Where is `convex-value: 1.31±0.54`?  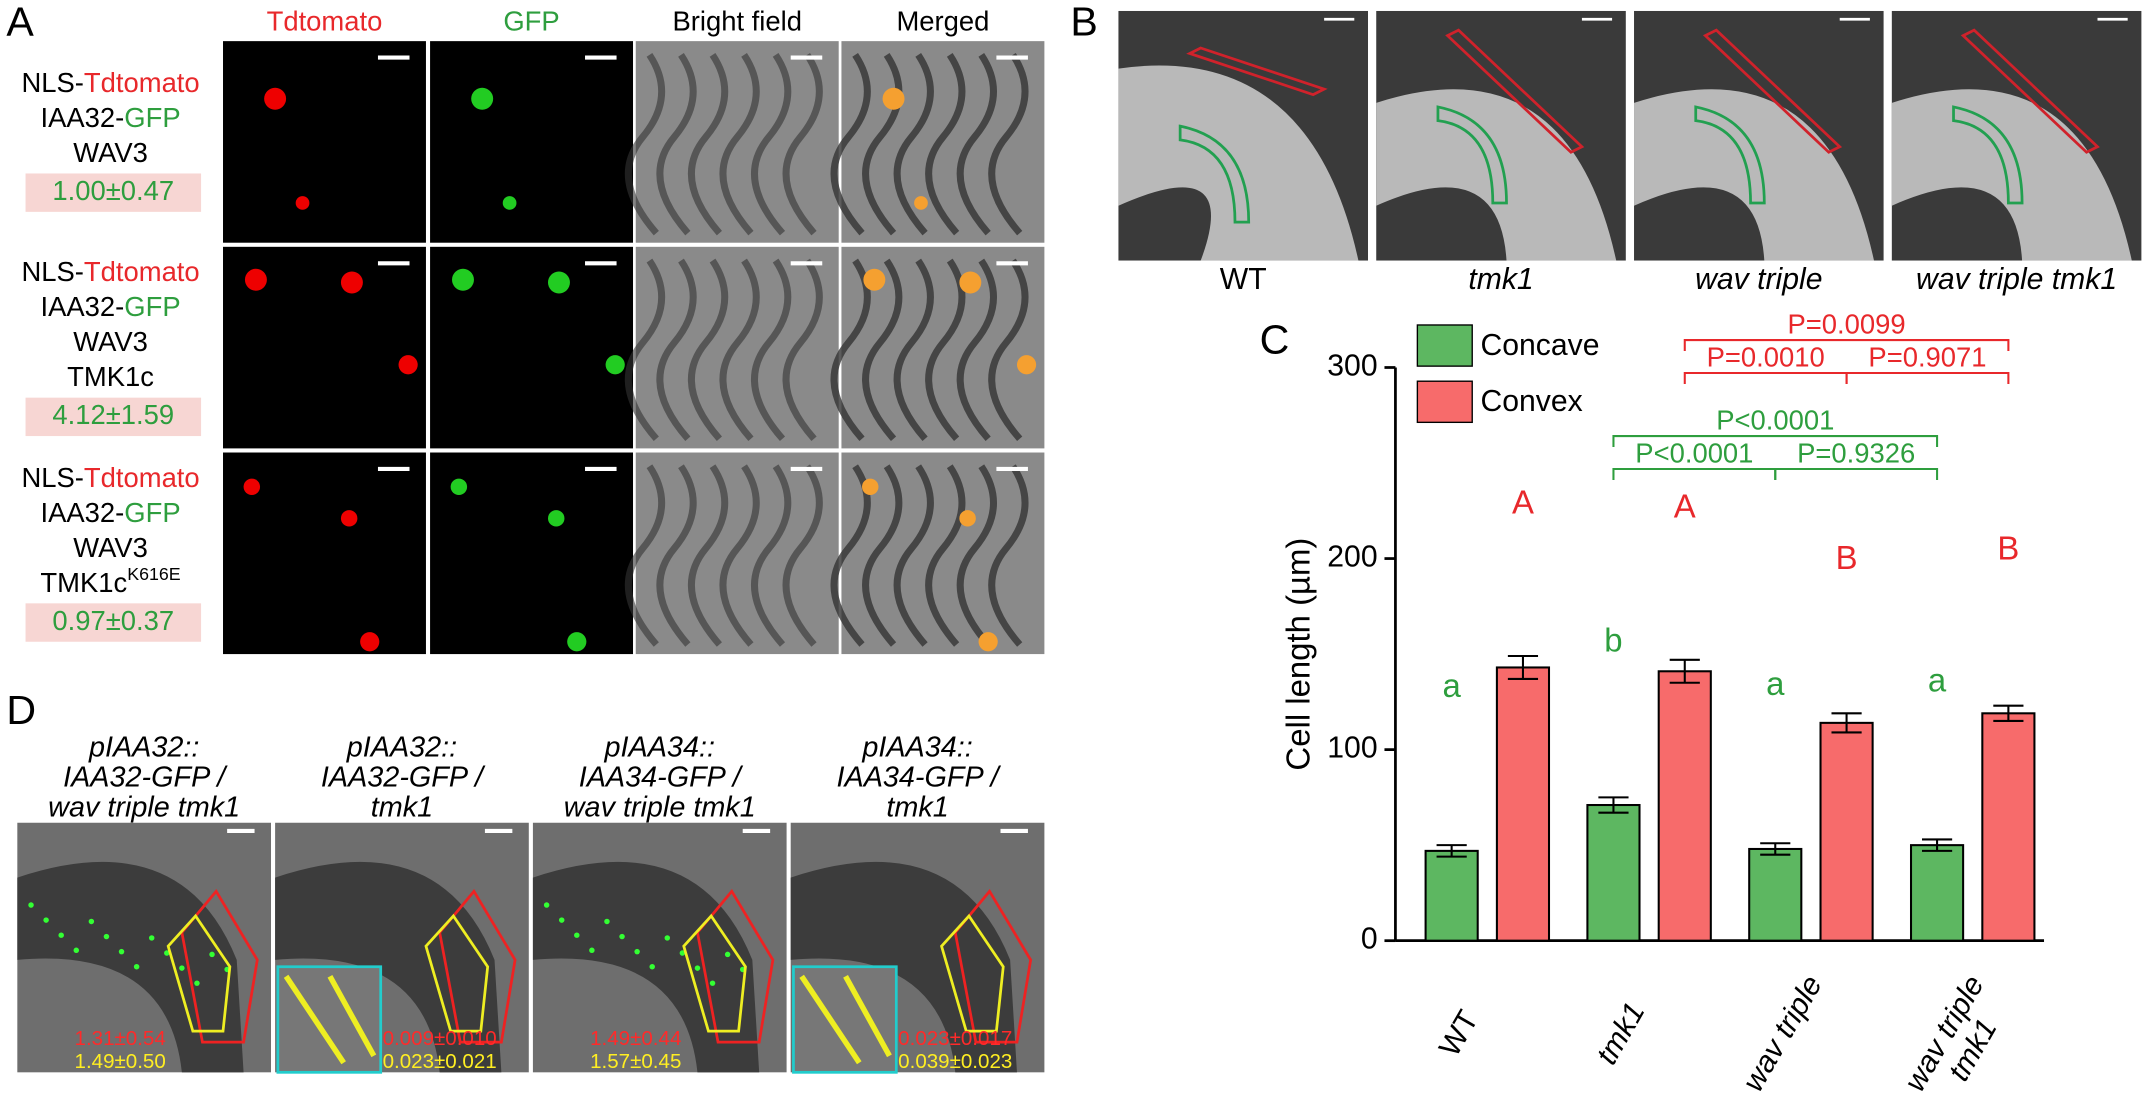 convex-value: 1.31±0.54 is located at coordinates (120, 1038).